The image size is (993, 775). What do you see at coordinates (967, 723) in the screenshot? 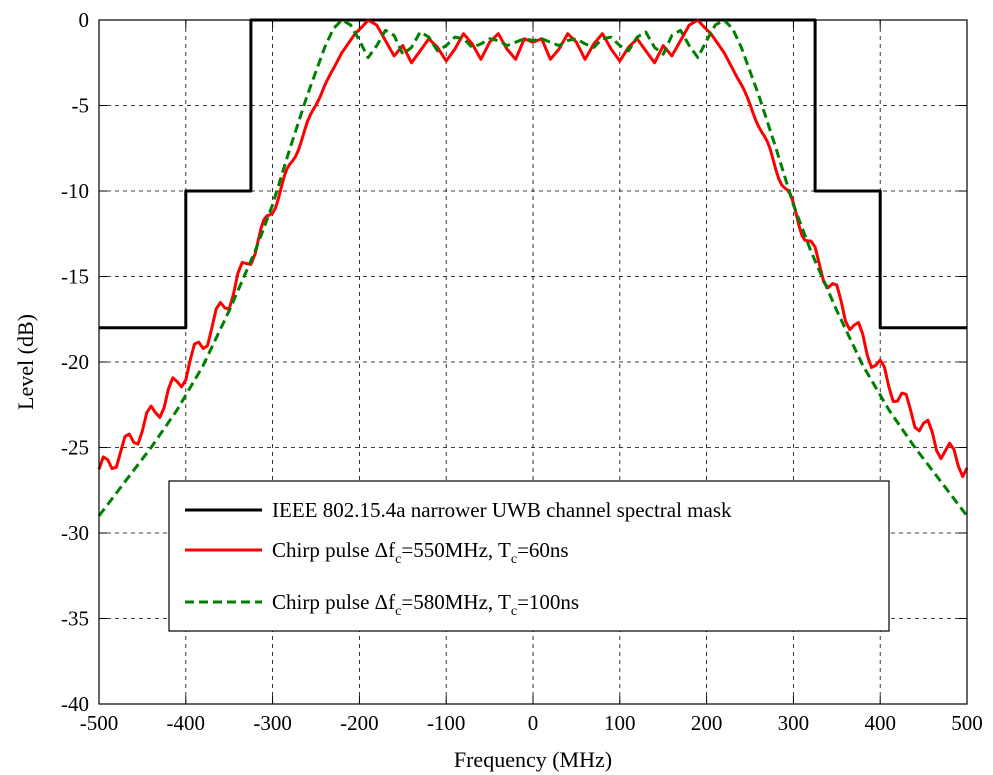
I see `x-tick-label: 500` at bounding box center [967, 723].